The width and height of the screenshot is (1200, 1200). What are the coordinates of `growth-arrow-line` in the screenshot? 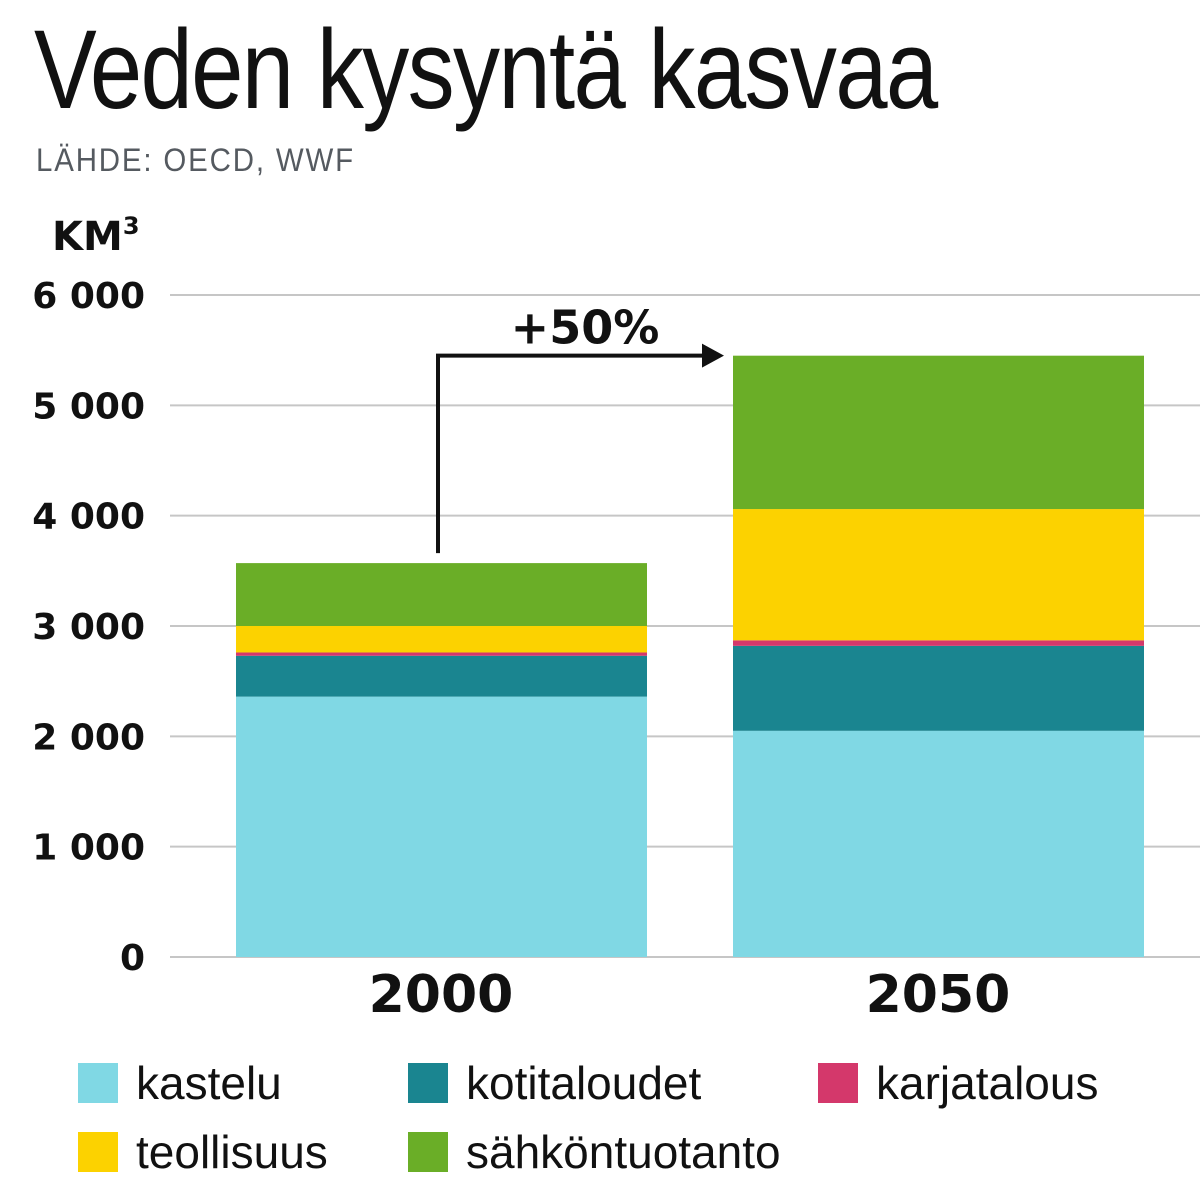 It's located at (571, 453).